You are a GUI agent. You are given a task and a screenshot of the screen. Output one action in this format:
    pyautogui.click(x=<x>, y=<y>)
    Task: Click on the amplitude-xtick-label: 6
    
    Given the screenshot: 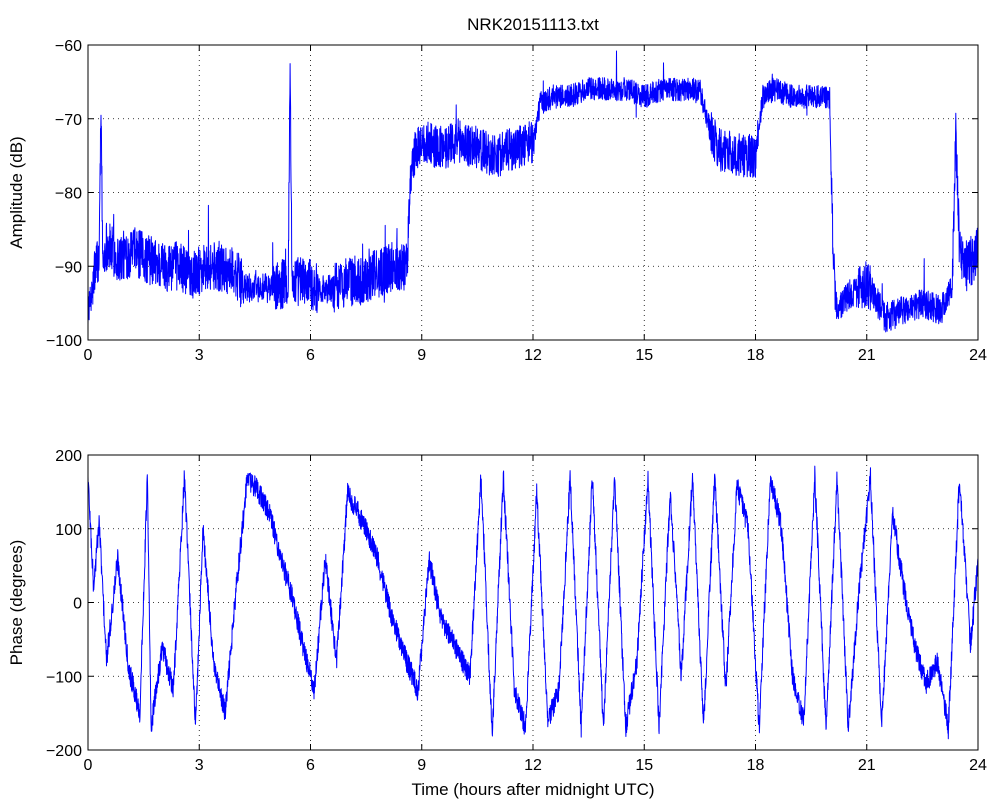 What is the action you would take?
    pyautogui.click(x=310, y=355)
    